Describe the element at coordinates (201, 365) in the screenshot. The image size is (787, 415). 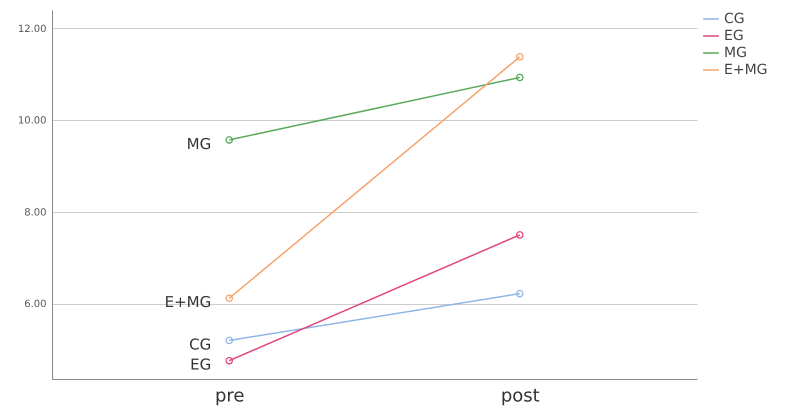
I see `text: EG` at that location.